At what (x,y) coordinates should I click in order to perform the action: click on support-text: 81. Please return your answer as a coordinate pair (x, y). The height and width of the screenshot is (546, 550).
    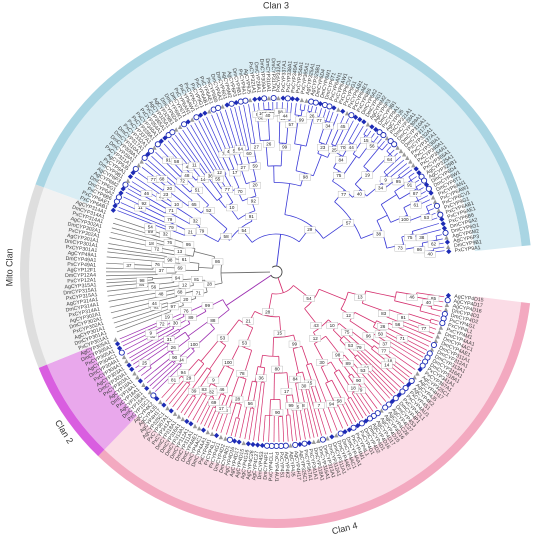
    Looking at the image, I should click on (197, 279).